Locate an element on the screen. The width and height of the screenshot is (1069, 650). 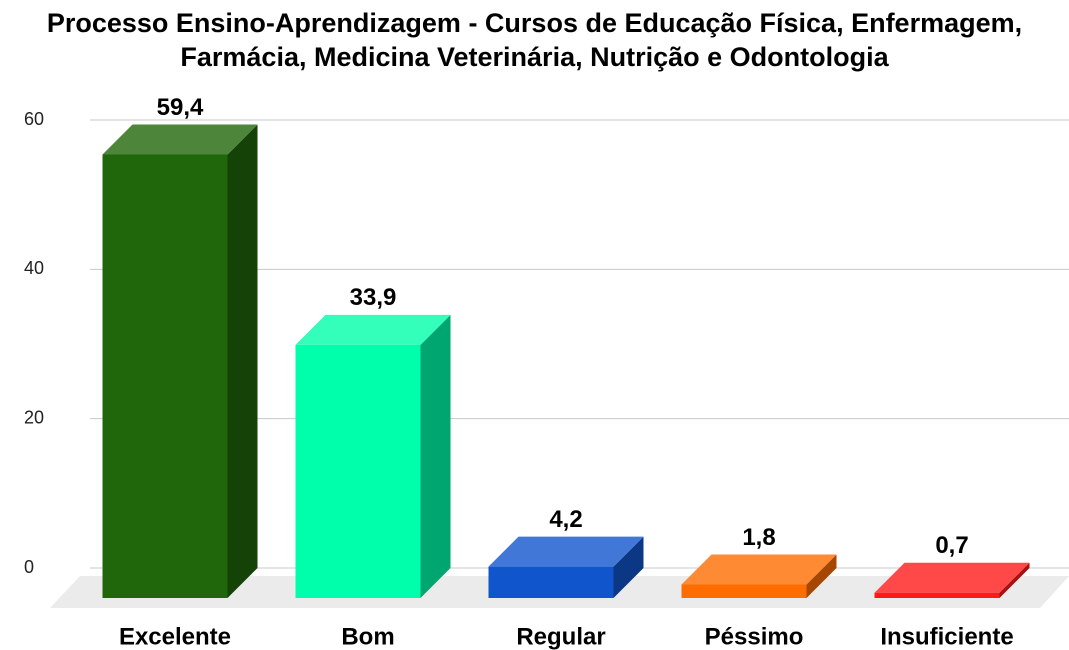
y-tick-label: 60 is located at coordinates (34, 119).